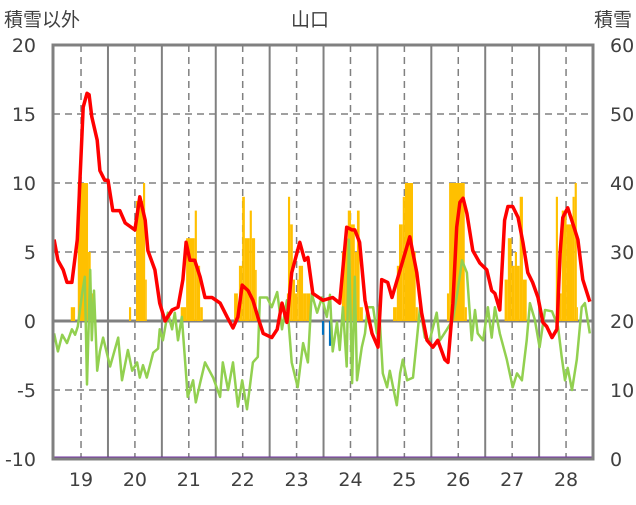 This screenshot has width=636, height=505. Describe the element at coordinates (30, 322) in the screenshot. I see `y-left-tick-label: 0` at that location.